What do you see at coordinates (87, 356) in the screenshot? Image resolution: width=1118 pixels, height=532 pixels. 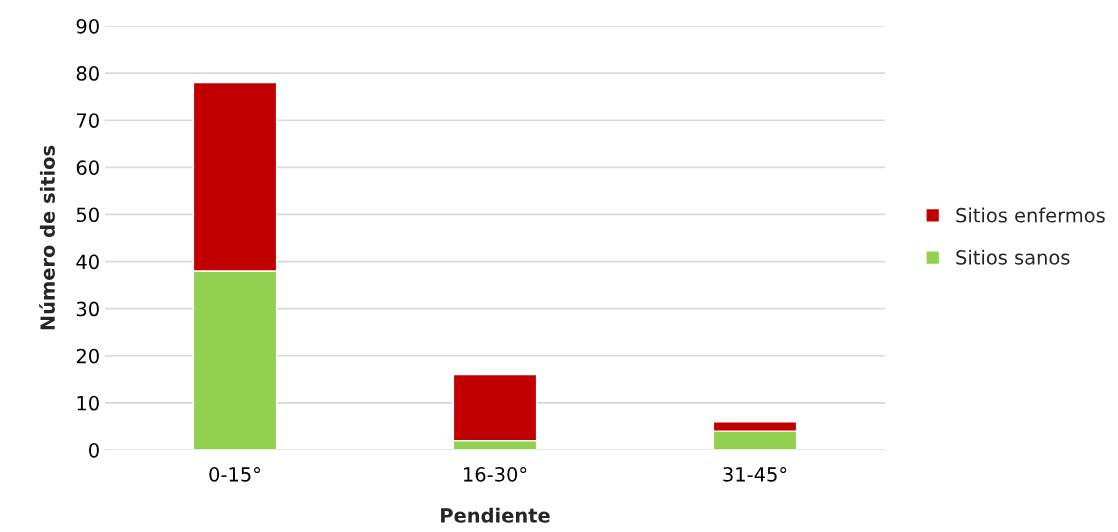 I see `y-tick-label: 20` at bounding box center [87, 356].